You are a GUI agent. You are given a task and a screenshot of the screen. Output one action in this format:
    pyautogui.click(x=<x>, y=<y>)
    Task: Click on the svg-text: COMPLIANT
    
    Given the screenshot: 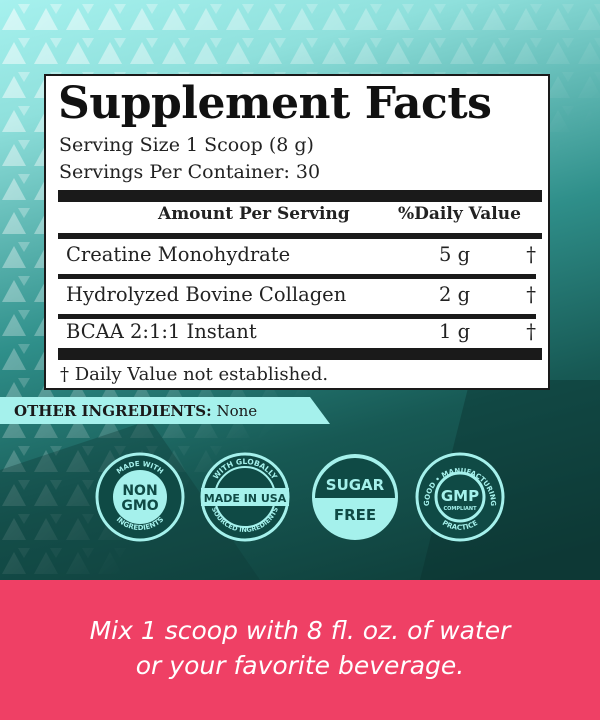 What is the action you would take?
    pyautogui.click(x=460, y=509)
    